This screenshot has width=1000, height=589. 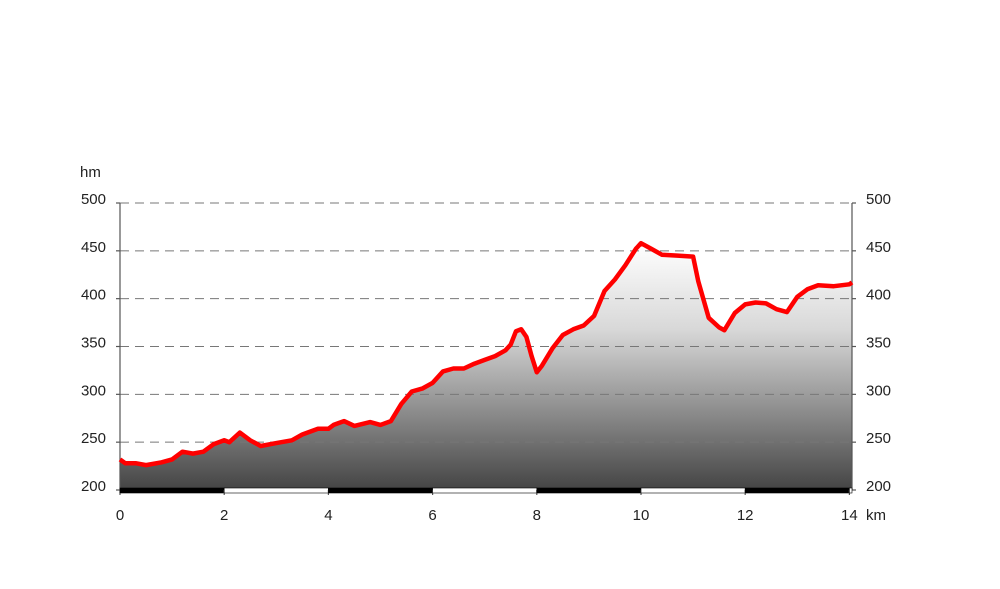 I want to click on y2-tick-label: 200, so click(x=878, y=486).